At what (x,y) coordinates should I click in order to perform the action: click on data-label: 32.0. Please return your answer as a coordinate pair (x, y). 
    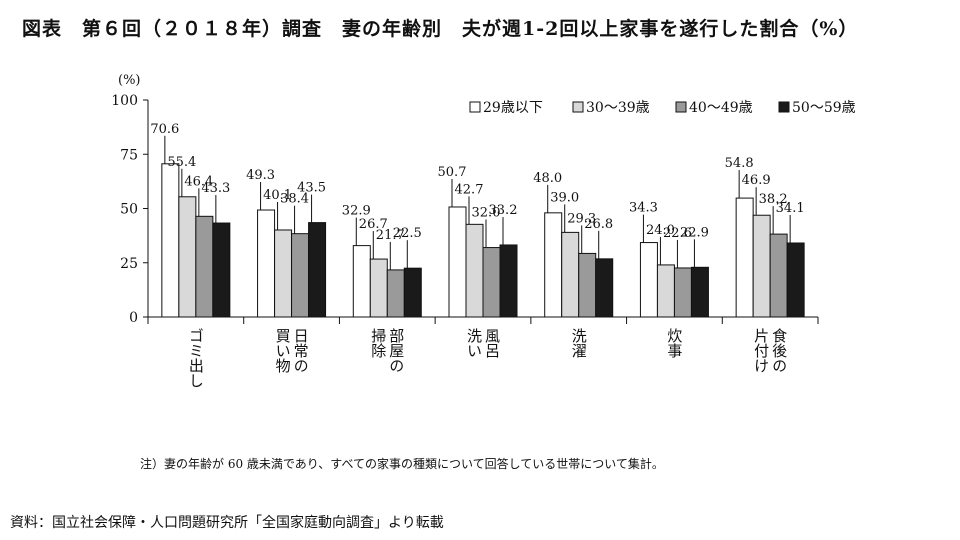
    Looking at the image, I should click on (486, 213).